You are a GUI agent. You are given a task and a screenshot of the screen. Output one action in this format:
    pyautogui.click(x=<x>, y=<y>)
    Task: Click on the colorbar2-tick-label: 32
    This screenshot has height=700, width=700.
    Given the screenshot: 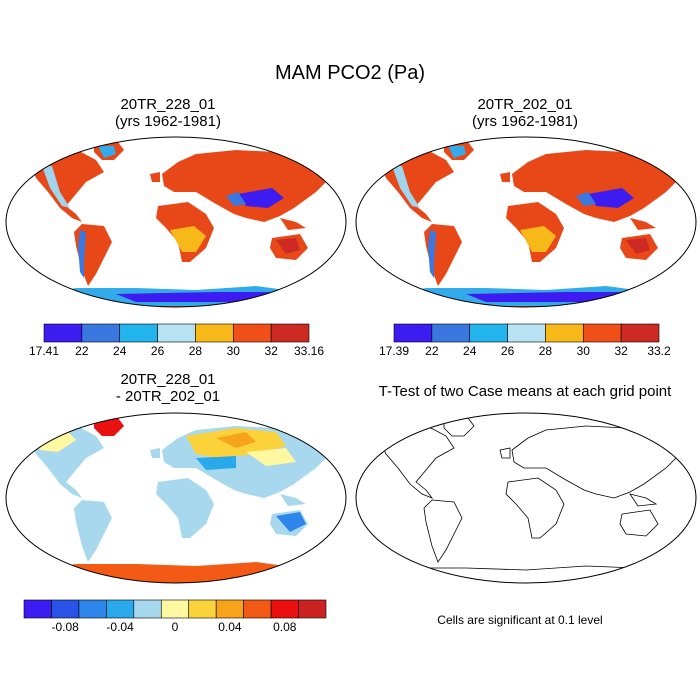 What is the action you would take?
    pyautogui.click(x=621, y=351)
    